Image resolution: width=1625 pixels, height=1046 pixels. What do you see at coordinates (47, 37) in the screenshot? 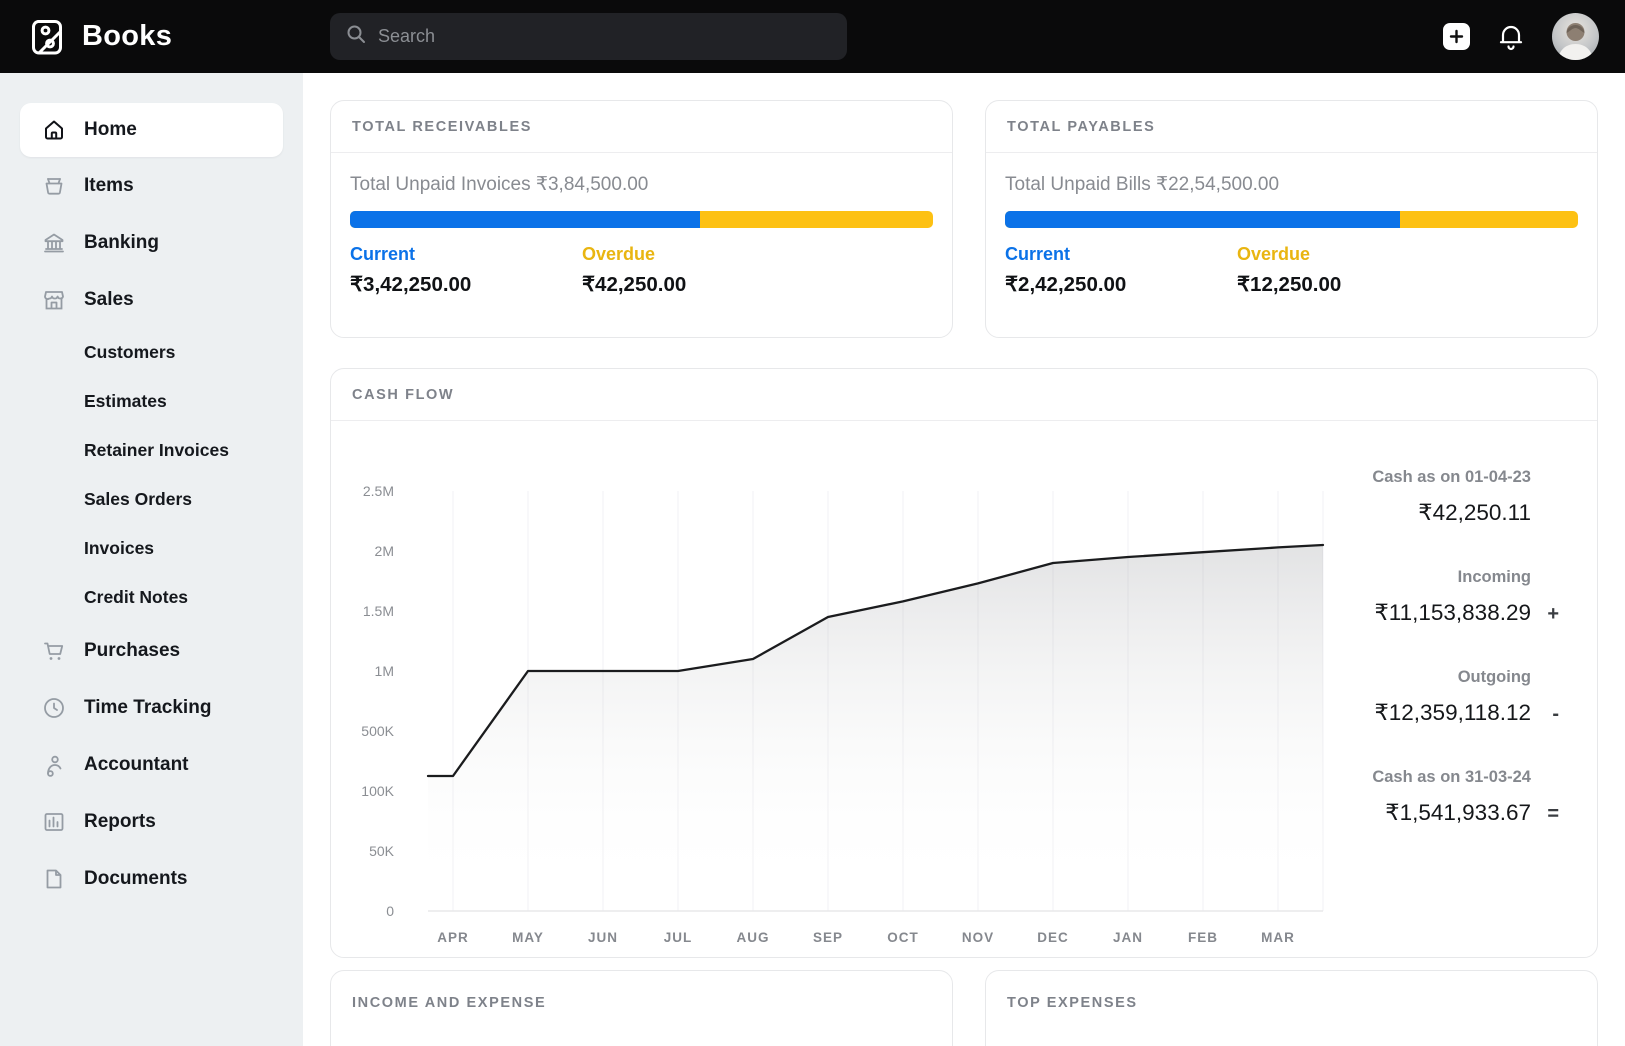
I see `books-logo-icon` at bounding box center [47, 37].